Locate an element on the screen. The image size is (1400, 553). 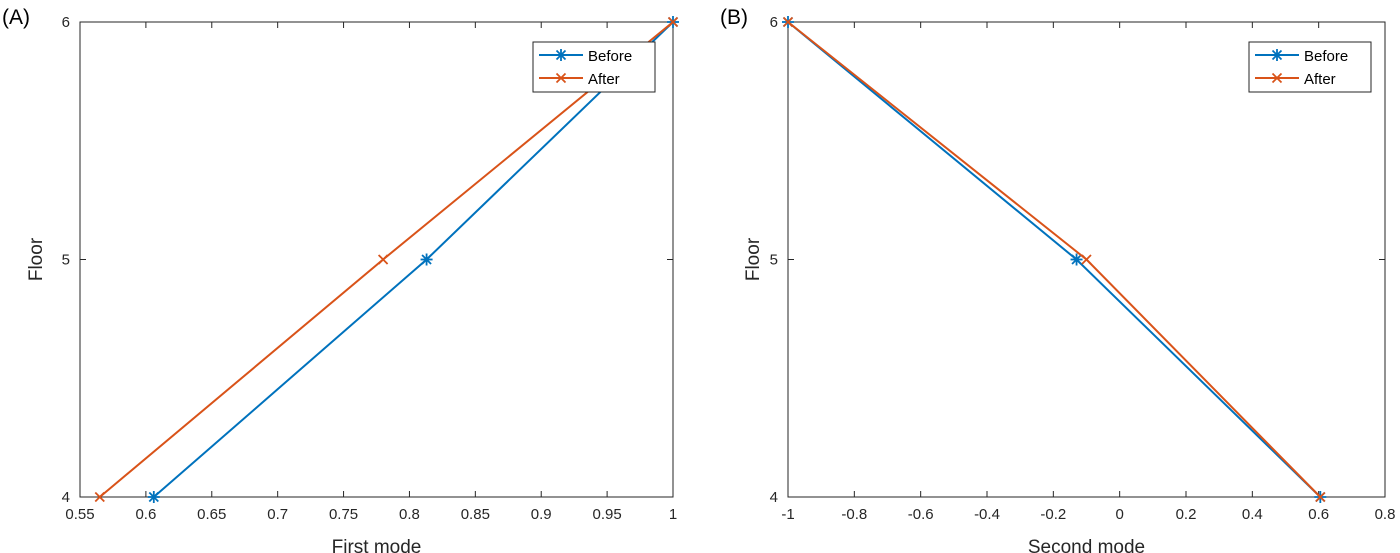
x-tick-label: 0 is located at coordinates (1119, 514).